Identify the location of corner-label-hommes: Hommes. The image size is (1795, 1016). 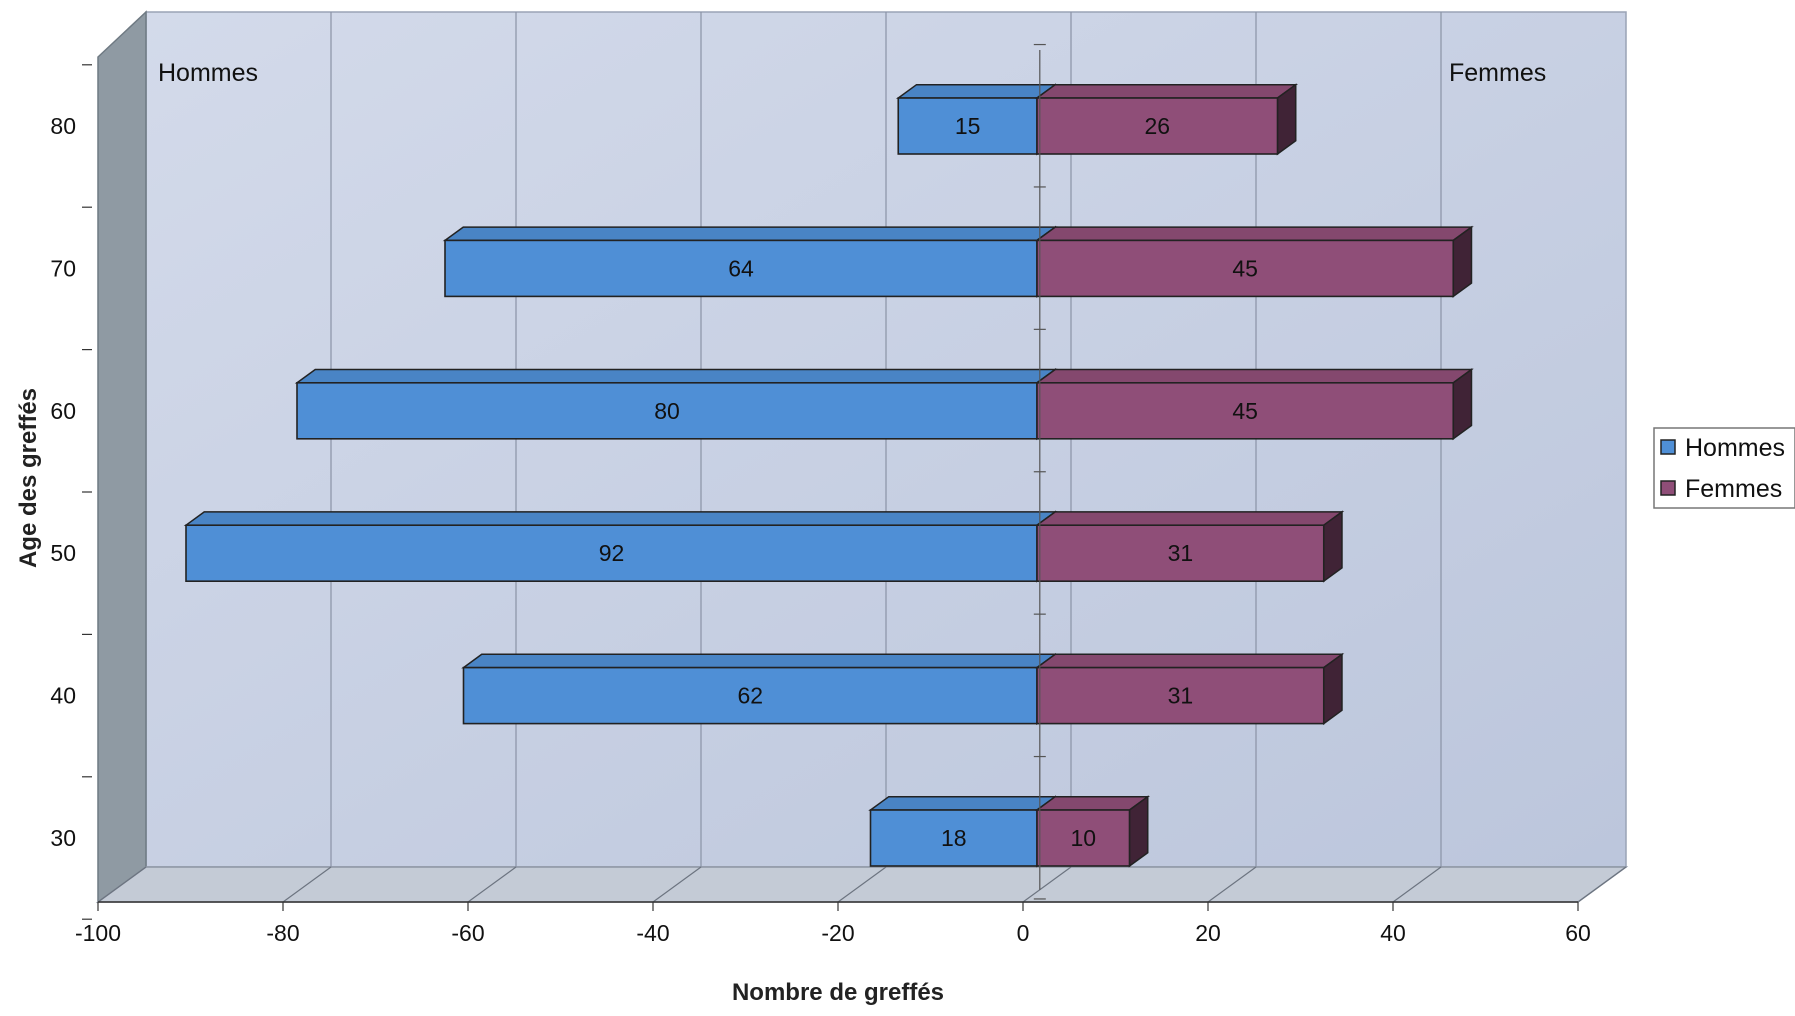
(208, 73).